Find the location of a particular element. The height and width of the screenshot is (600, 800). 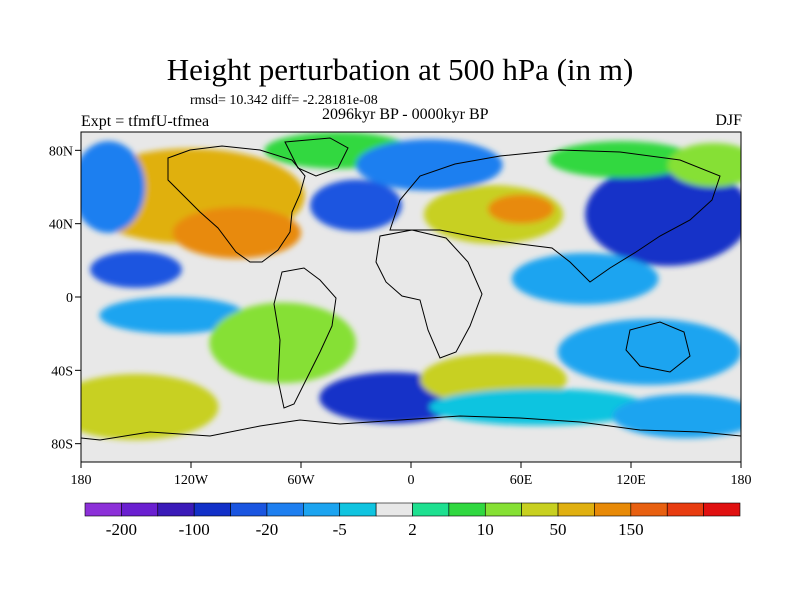

colorbar-label-3: -5 is located at coordinates (340, 529).